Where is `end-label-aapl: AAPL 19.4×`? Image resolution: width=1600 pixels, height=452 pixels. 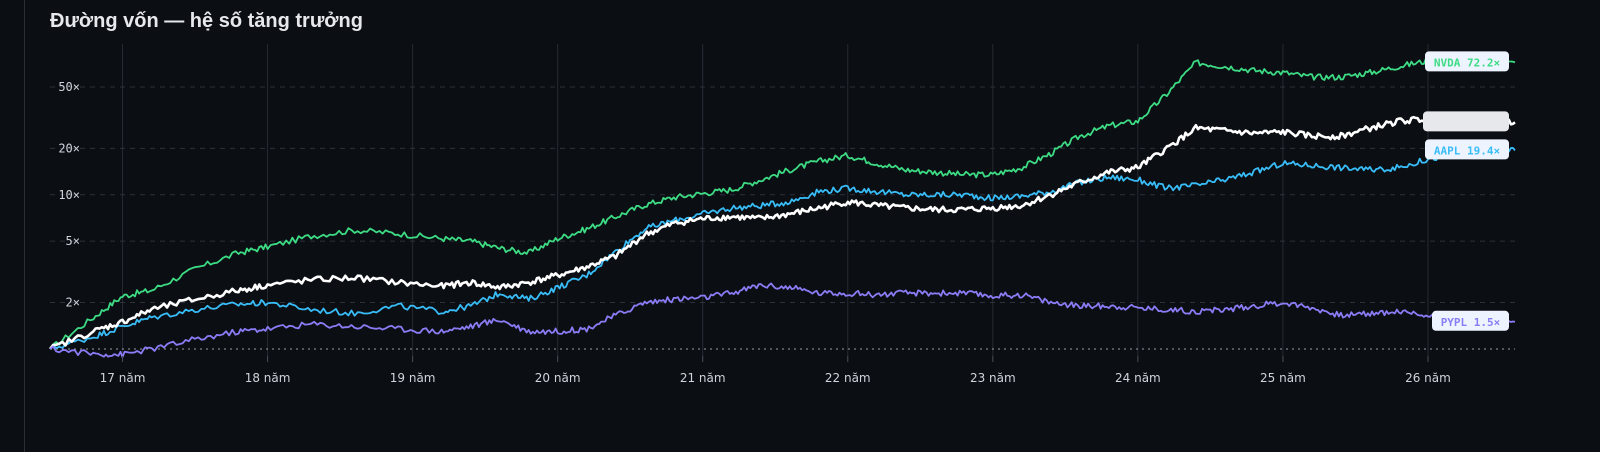
end-label-aapl: AAPL 19.4× is located at coordinates (1467, 149).